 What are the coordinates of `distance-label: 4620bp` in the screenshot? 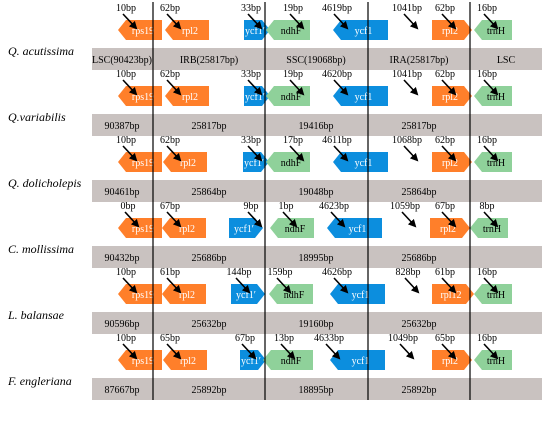 It's located at (337, 74).